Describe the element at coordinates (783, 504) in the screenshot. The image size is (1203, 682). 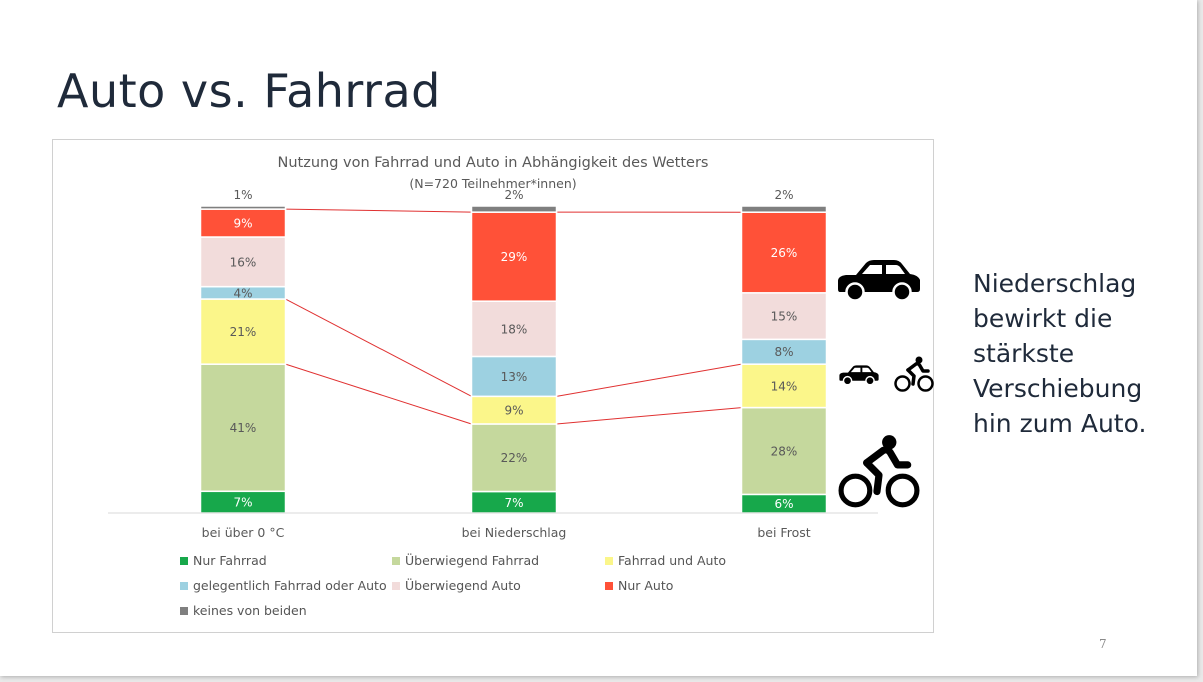
I see `data-label: 6%` at that location.